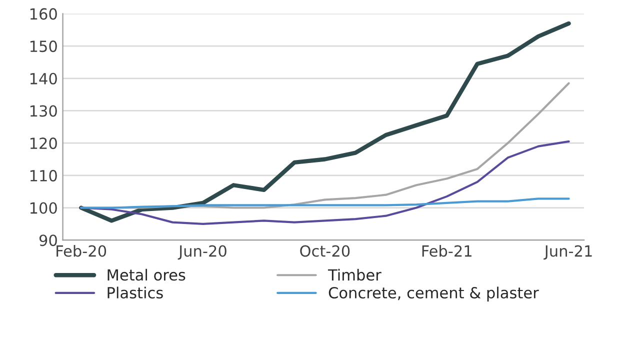  Describe the element at coordinates (568, 252) in the screenshot. I see `x-tick-label: Jun-21` at that location.